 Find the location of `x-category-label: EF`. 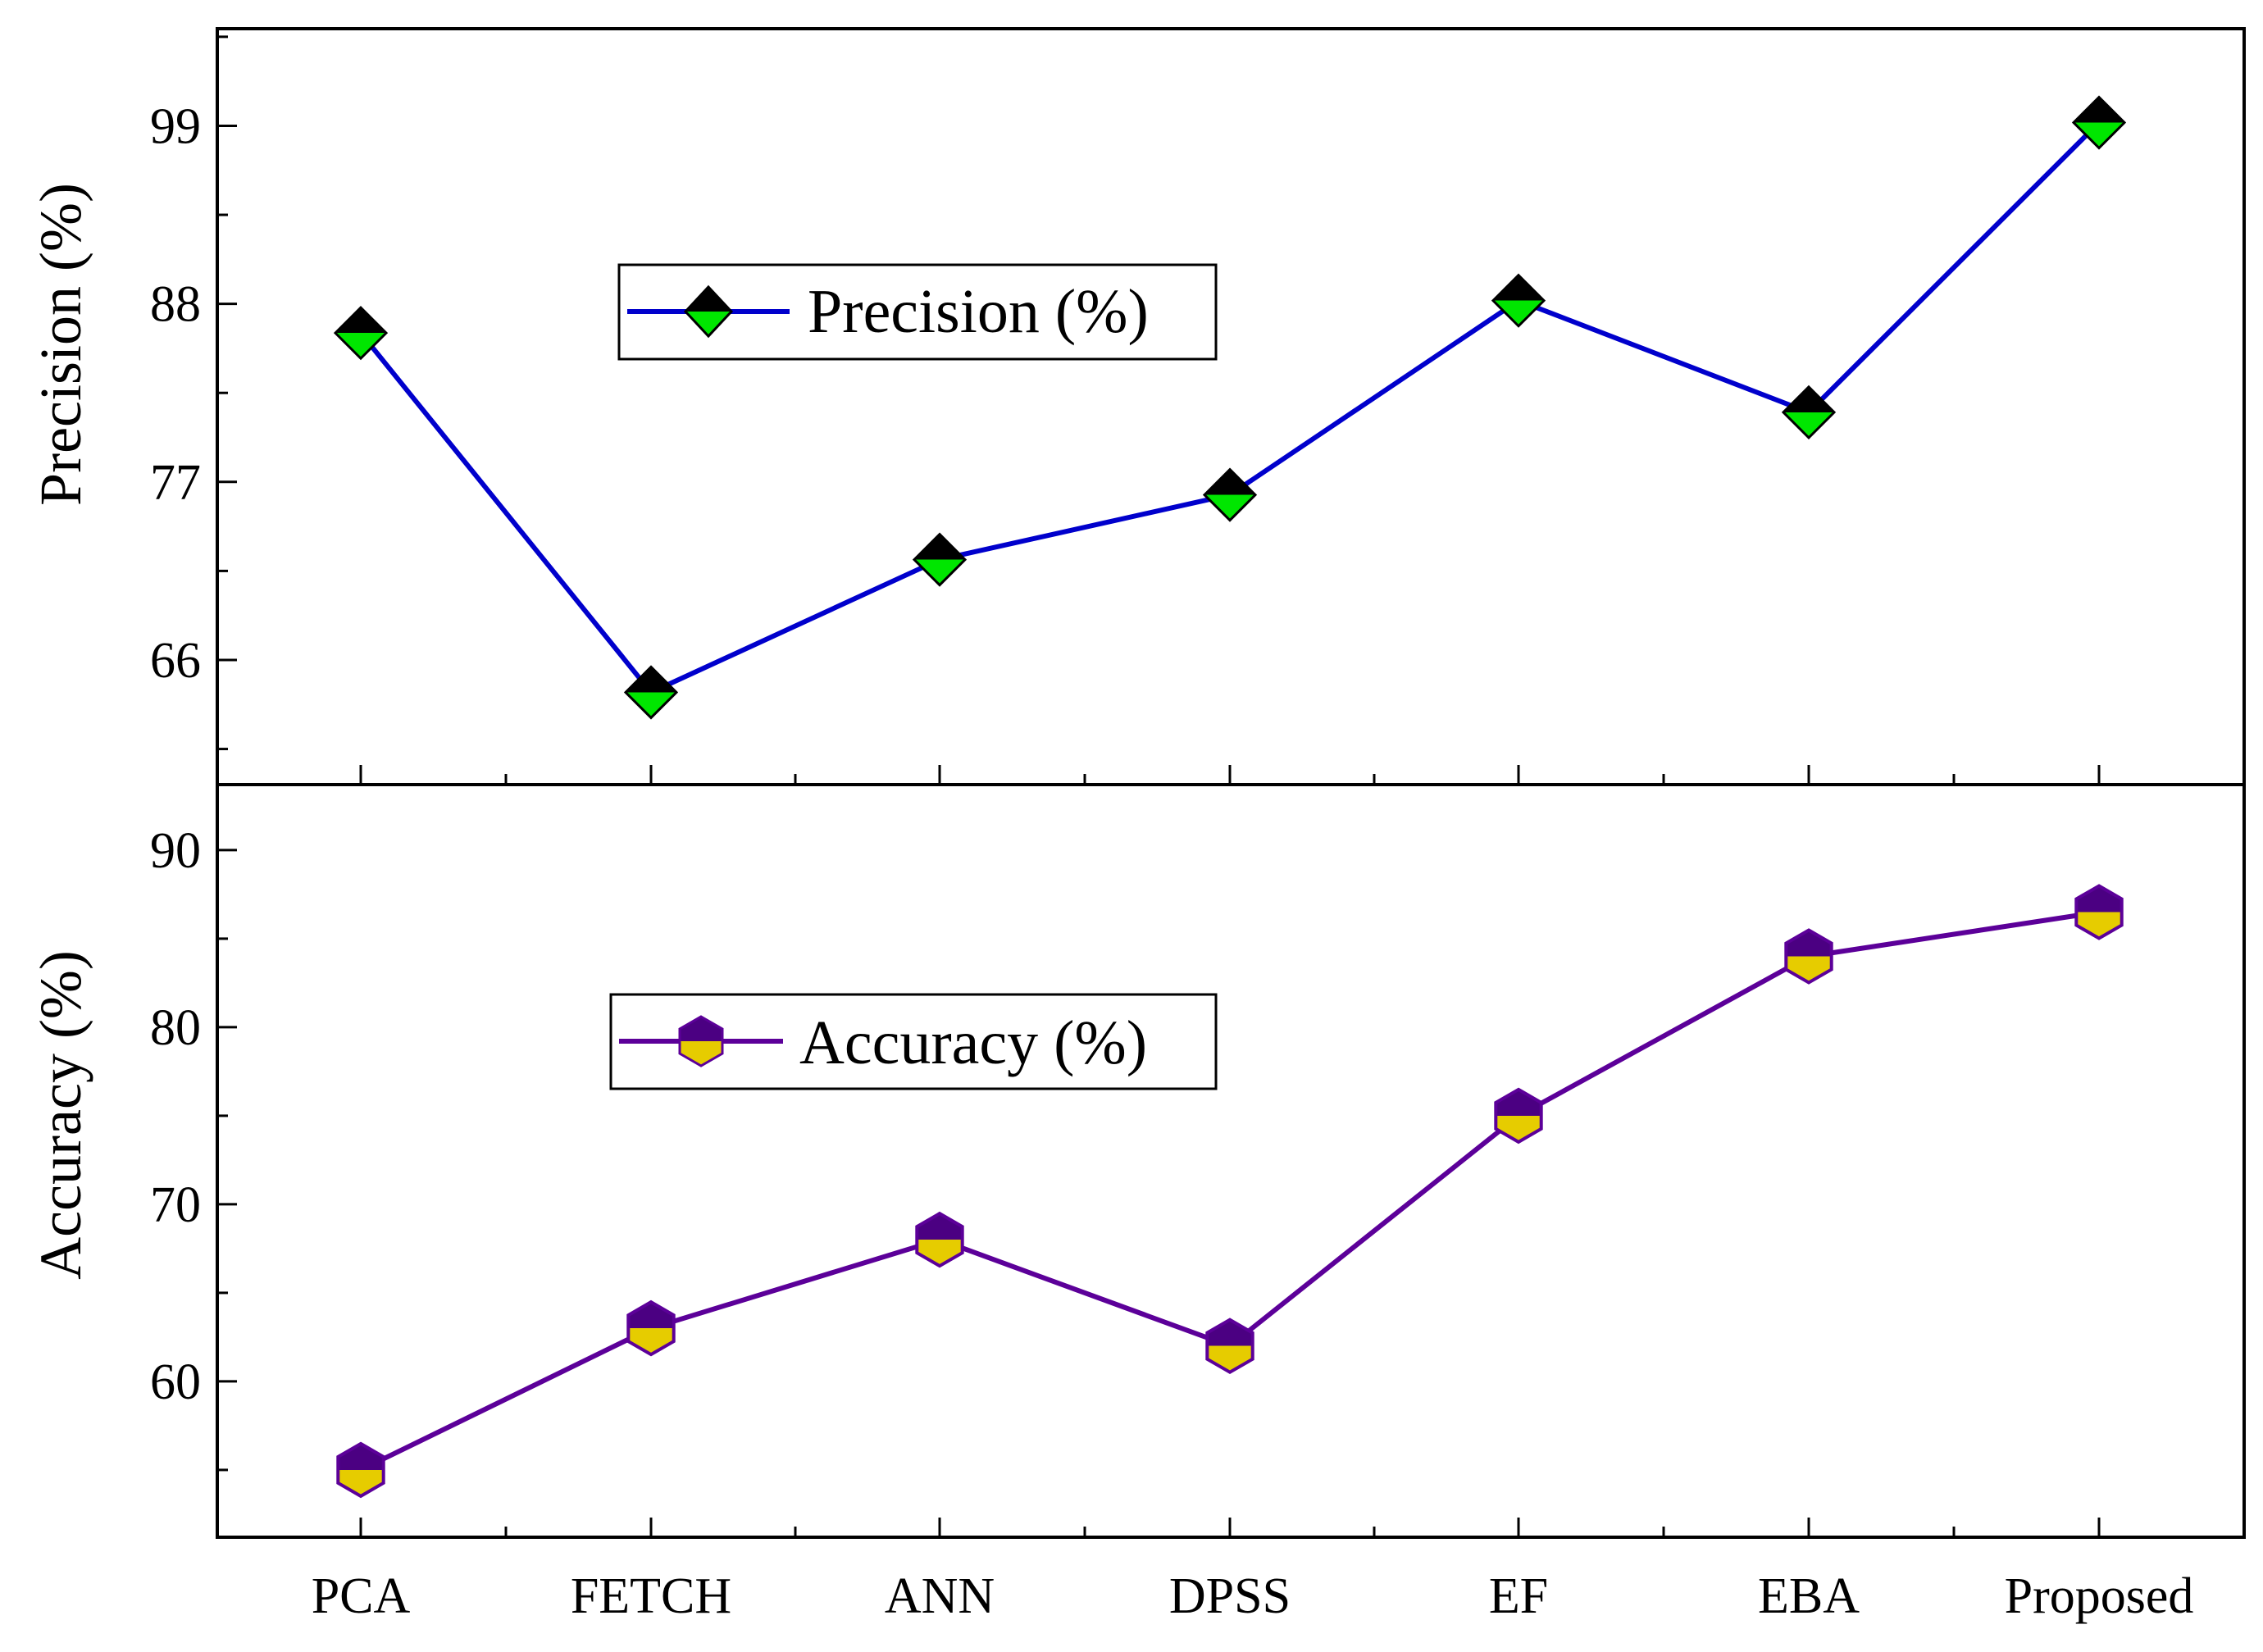

x-category-label: EF is located at coordinates (1518, 1596).